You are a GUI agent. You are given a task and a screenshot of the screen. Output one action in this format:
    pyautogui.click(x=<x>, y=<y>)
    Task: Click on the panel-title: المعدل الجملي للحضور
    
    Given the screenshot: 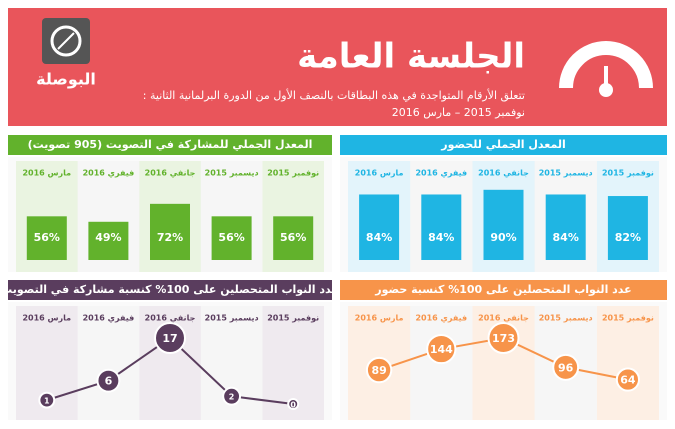 What is the action you would take?
    pyautogui.click(x=502, y=144)
    